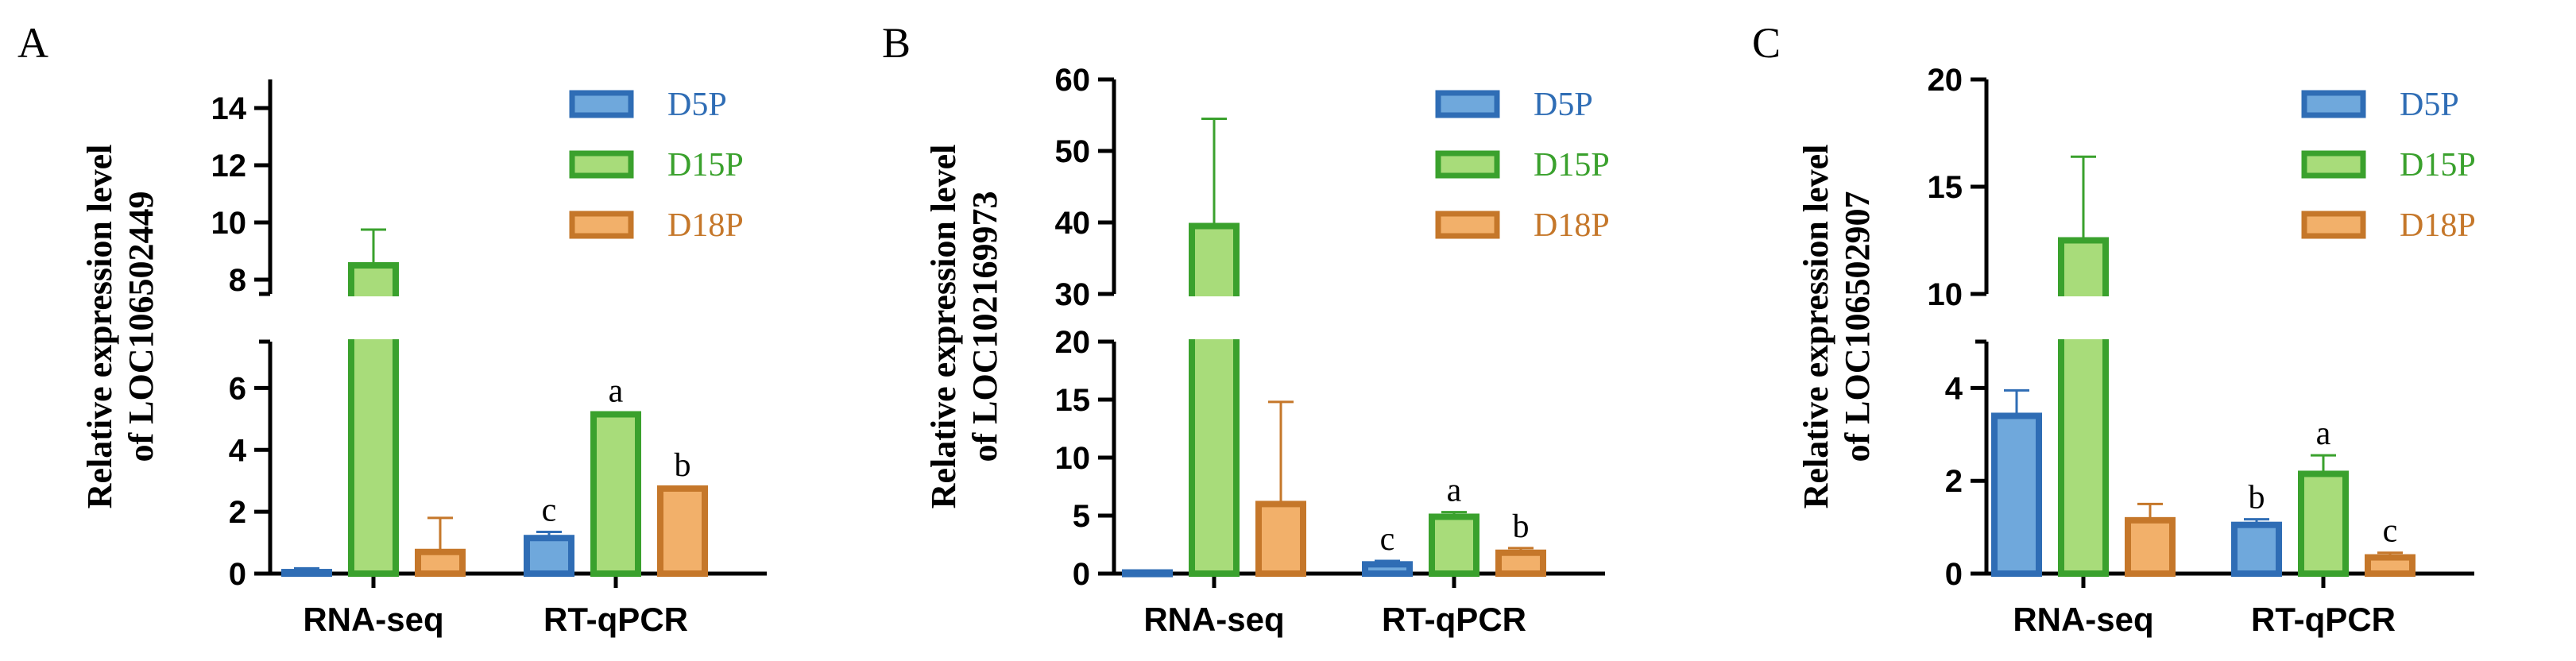  What do you see at coordinates (229, 108) in the screenshot?
I see `y-tick-label: 14` at bounding box center [229, 108].